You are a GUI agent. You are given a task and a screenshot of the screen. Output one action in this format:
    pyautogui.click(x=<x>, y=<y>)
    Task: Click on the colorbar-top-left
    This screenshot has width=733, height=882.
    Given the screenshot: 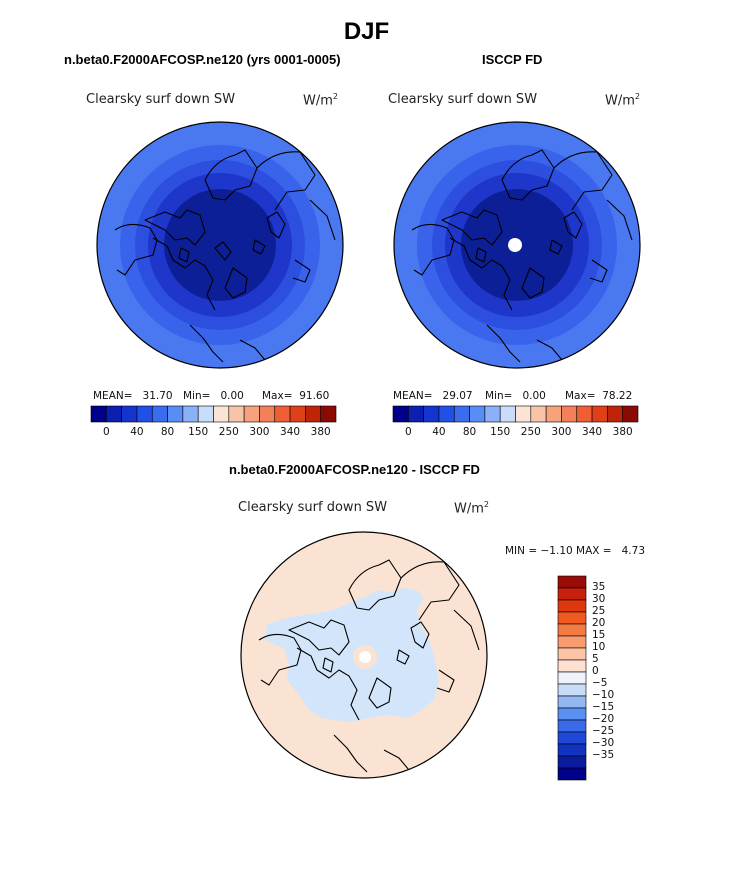 What is the action you would take?
    pyautogui.click(x=213, y=414)
    